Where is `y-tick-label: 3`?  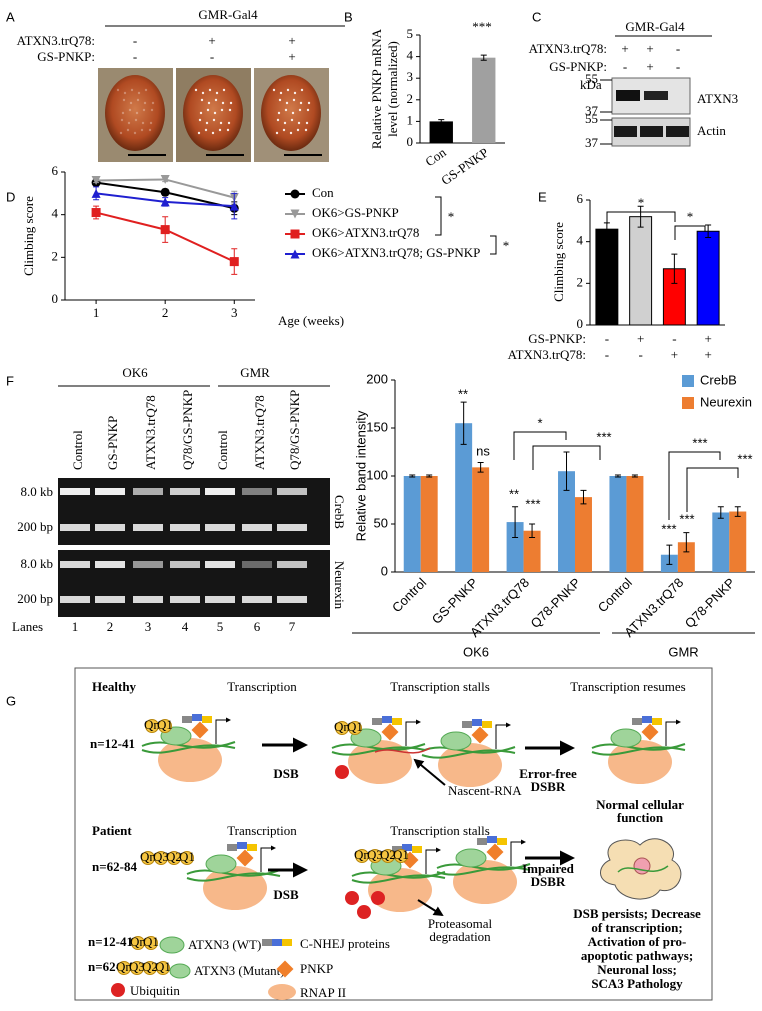 y-tick-label: 3 is located at coordinates (410, 76).